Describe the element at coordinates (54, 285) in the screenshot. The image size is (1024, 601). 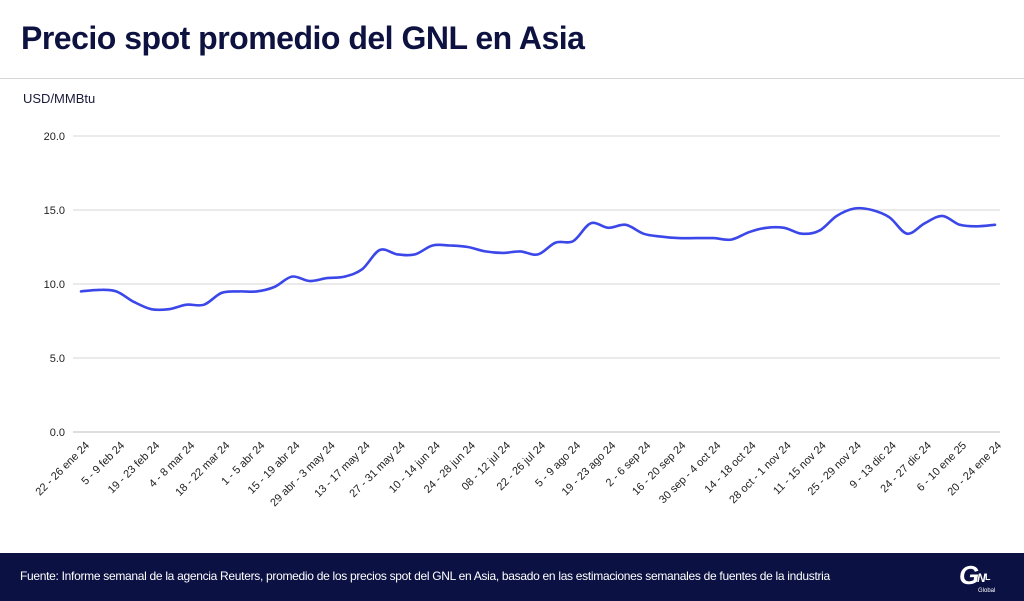
I see `y-tick-label: 10.0` at that location.